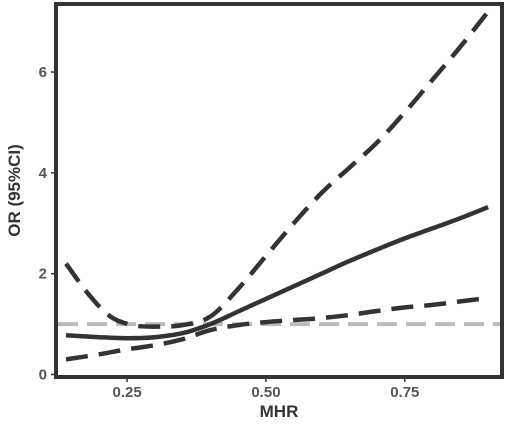  Describe the element at coordinates (404, 392) in the screenshot. I see `x-tick-label: 0.75` at that location.